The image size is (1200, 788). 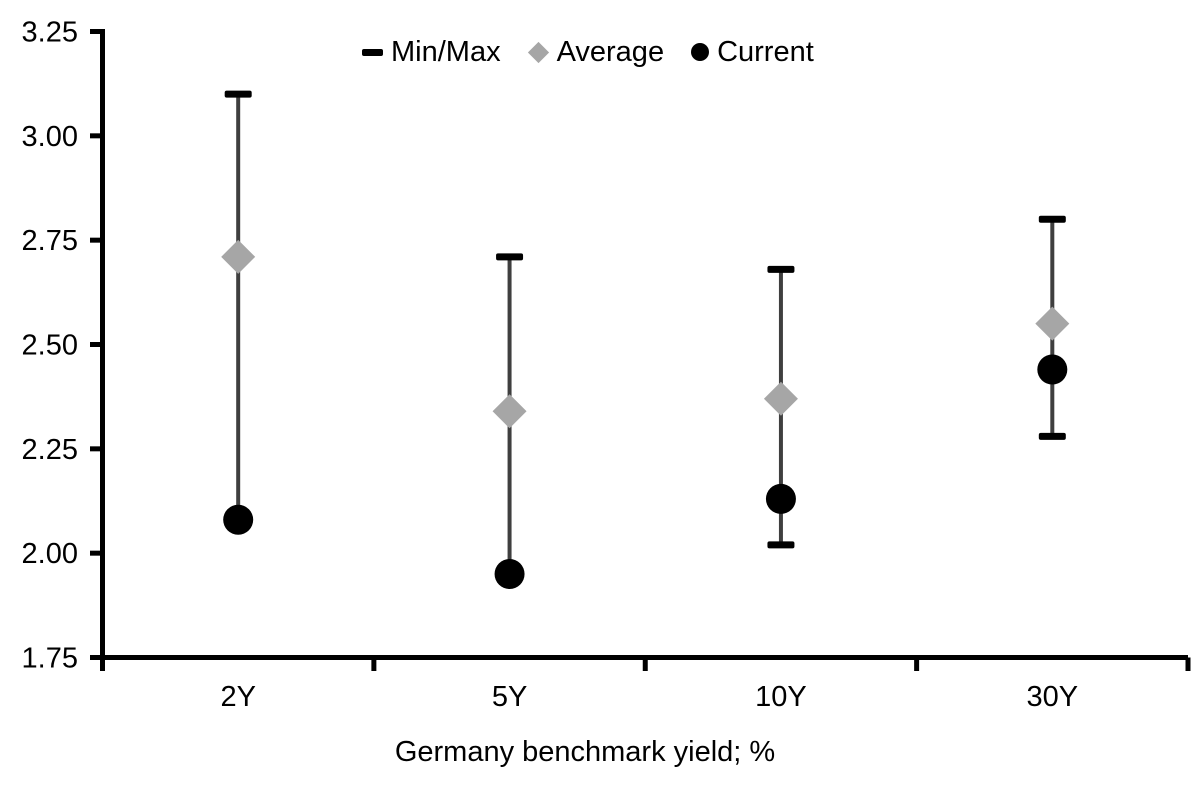 What do you see at coordinates (50, 137) in the screenshot?
I see `y-tick-label: 3.00` at bounding box center [50, 137].